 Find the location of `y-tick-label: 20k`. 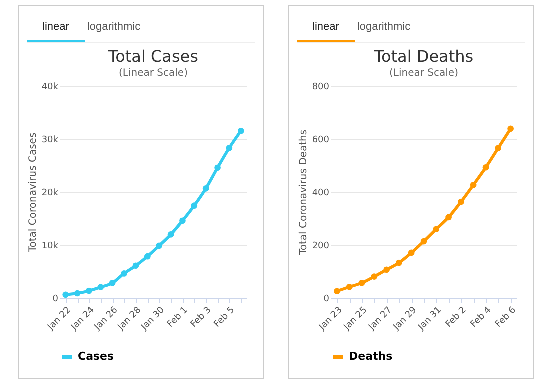

y-tick-label: 20k is located at coordinates (51, 193).